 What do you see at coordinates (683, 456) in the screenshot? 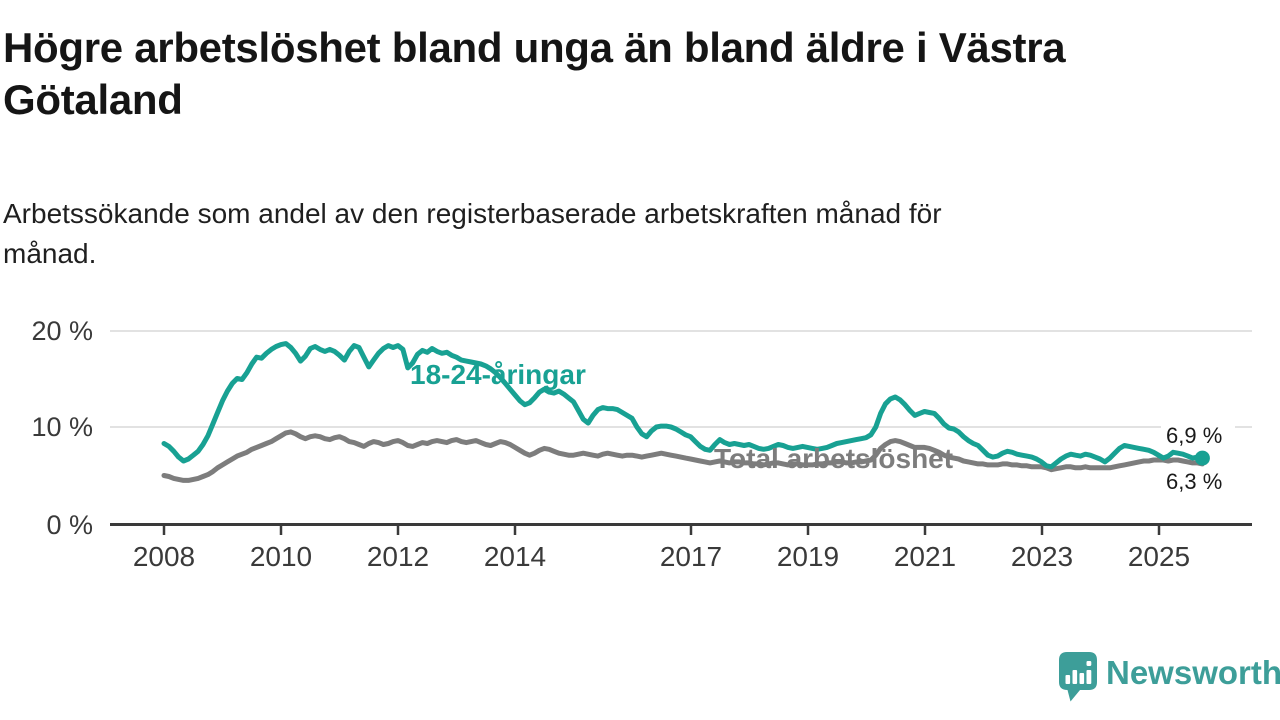
I see `series-line-total` at bounding box center [683, 456].